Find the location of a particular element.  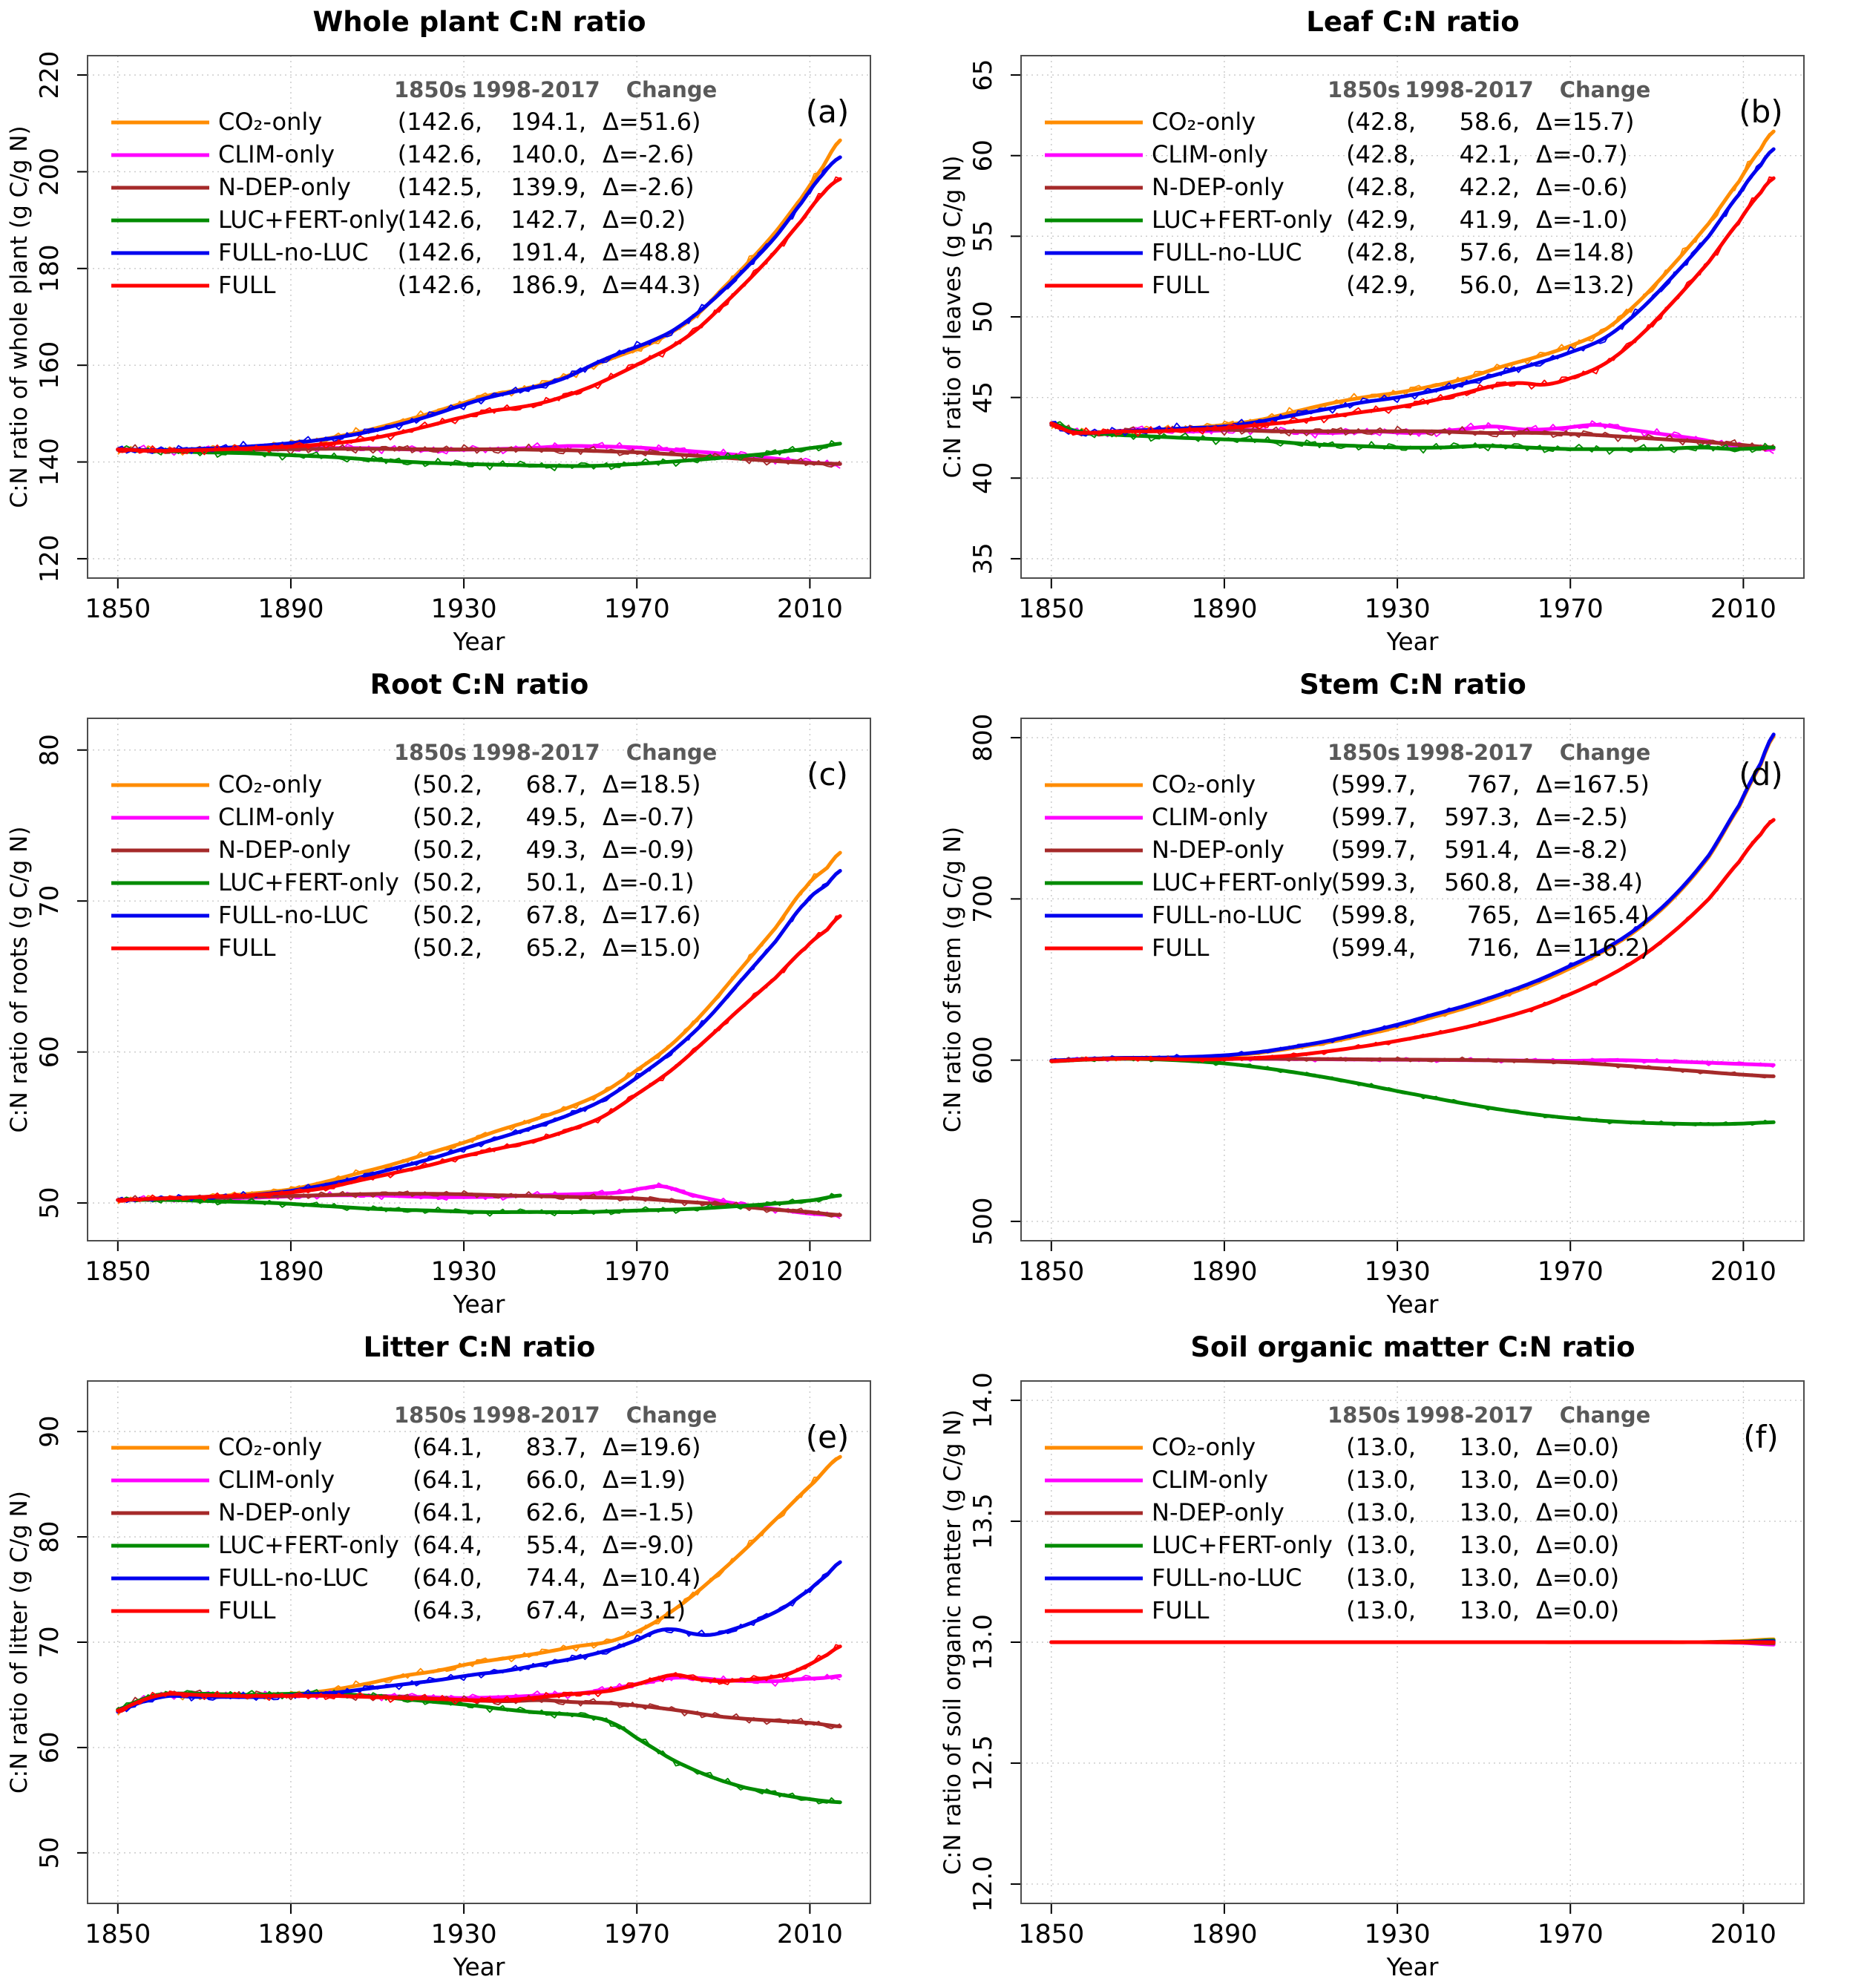

legend-value-recent-0: 58.6, is located at coordinates (1490, 122).